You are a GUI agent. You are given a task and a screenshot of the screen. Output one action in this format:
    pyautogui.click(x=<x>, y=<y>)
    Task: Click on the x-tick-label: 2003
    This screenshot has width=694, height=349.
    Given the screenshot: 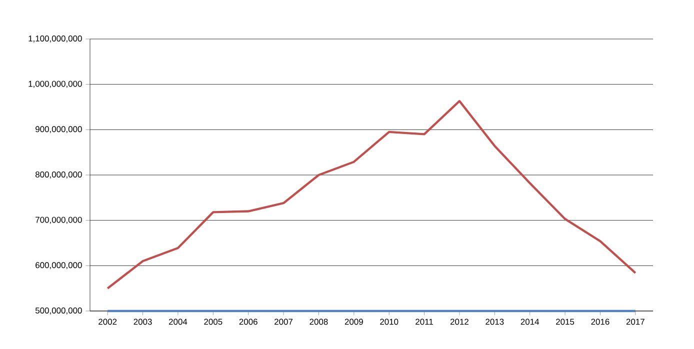 What is the action you would take?
    pyautogui.click(x=143, y=321)
    